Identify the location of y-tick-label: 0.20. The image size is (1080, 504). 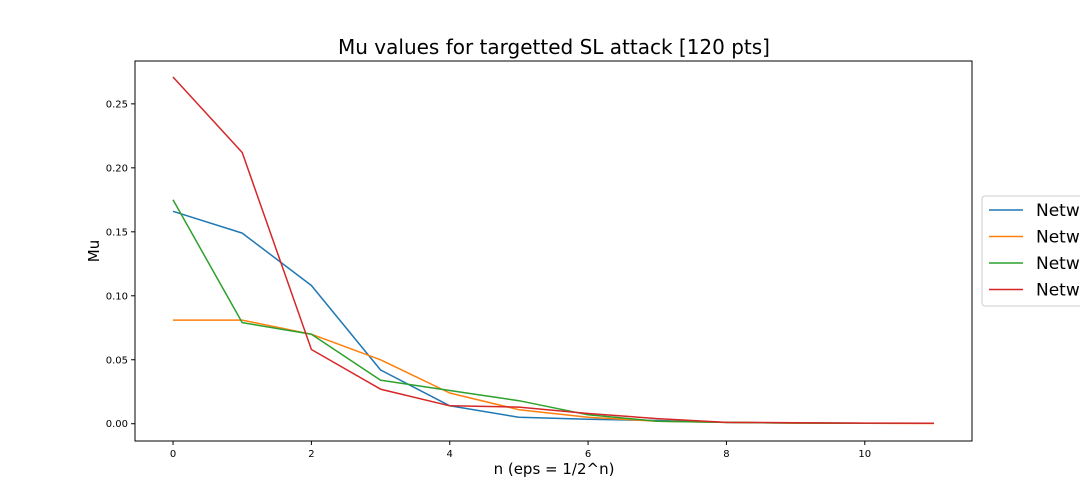
(117, 168).